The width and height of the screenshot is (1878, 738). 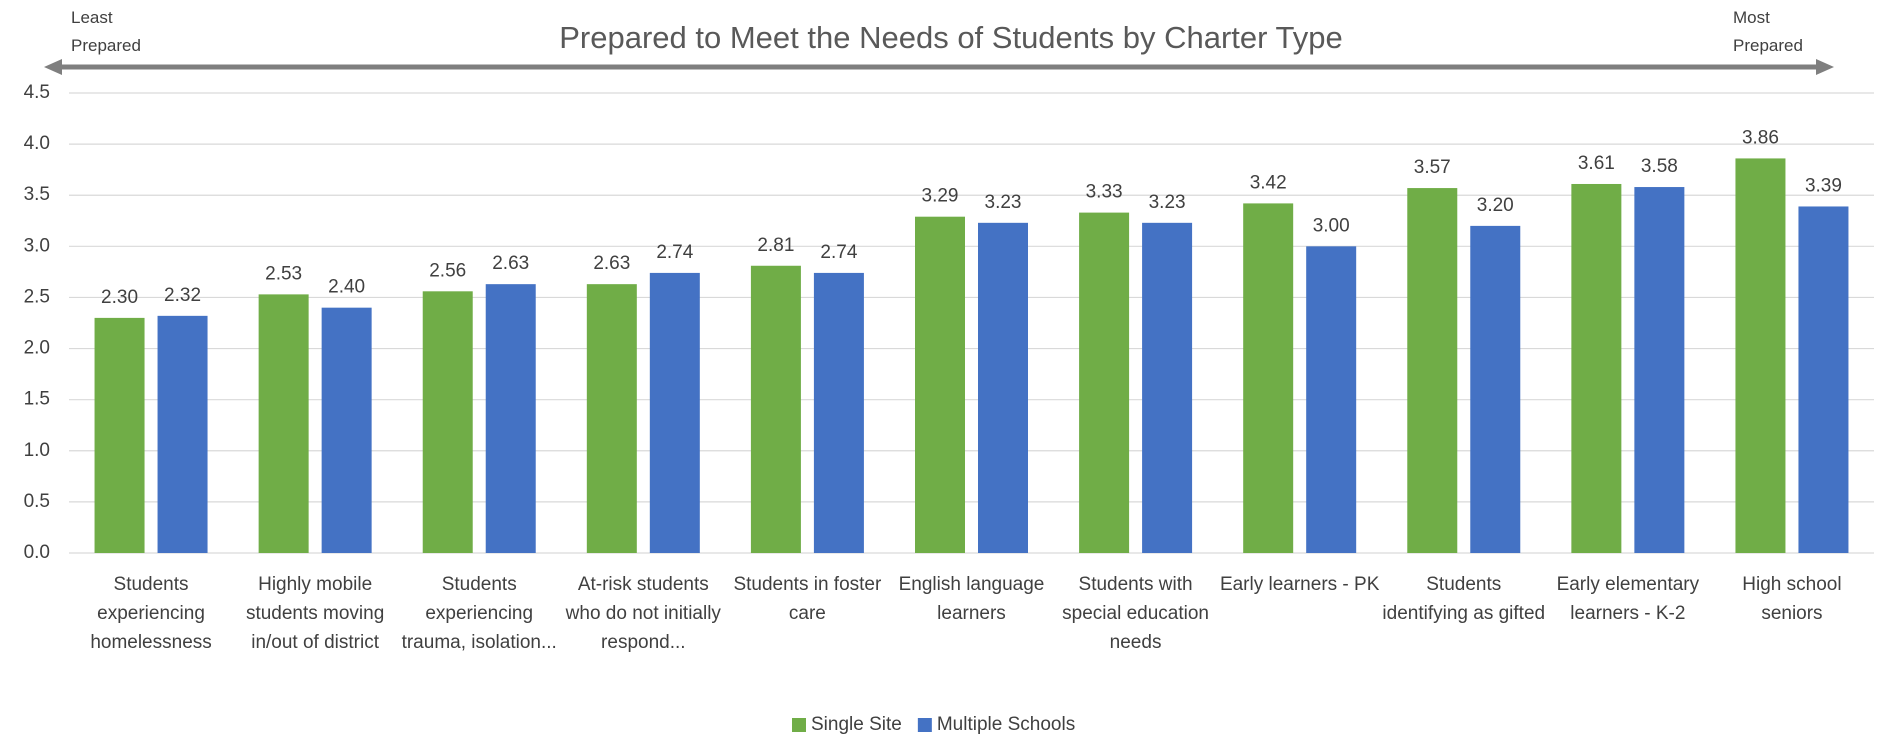 What do you see at coordinates (1495, 205) in the screenshot?
I see `data-label: 3.20` at bounding box center [1495, 205].